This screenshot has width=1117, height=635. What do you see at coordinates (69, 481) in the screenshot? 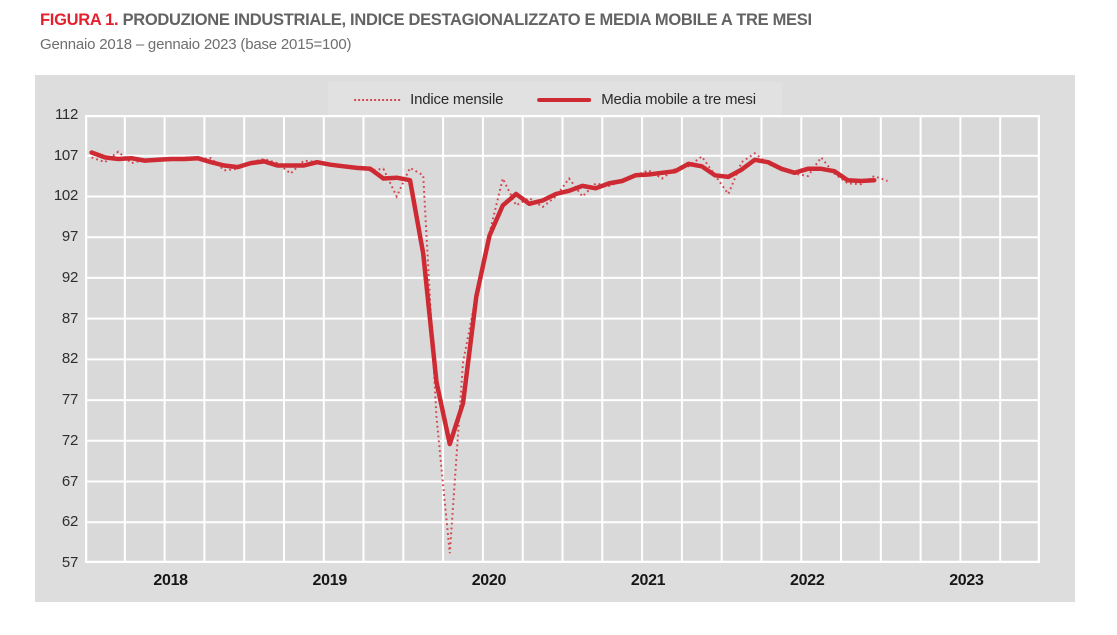
I see `y-axis-label: 67` at bounding box center [69, 481].